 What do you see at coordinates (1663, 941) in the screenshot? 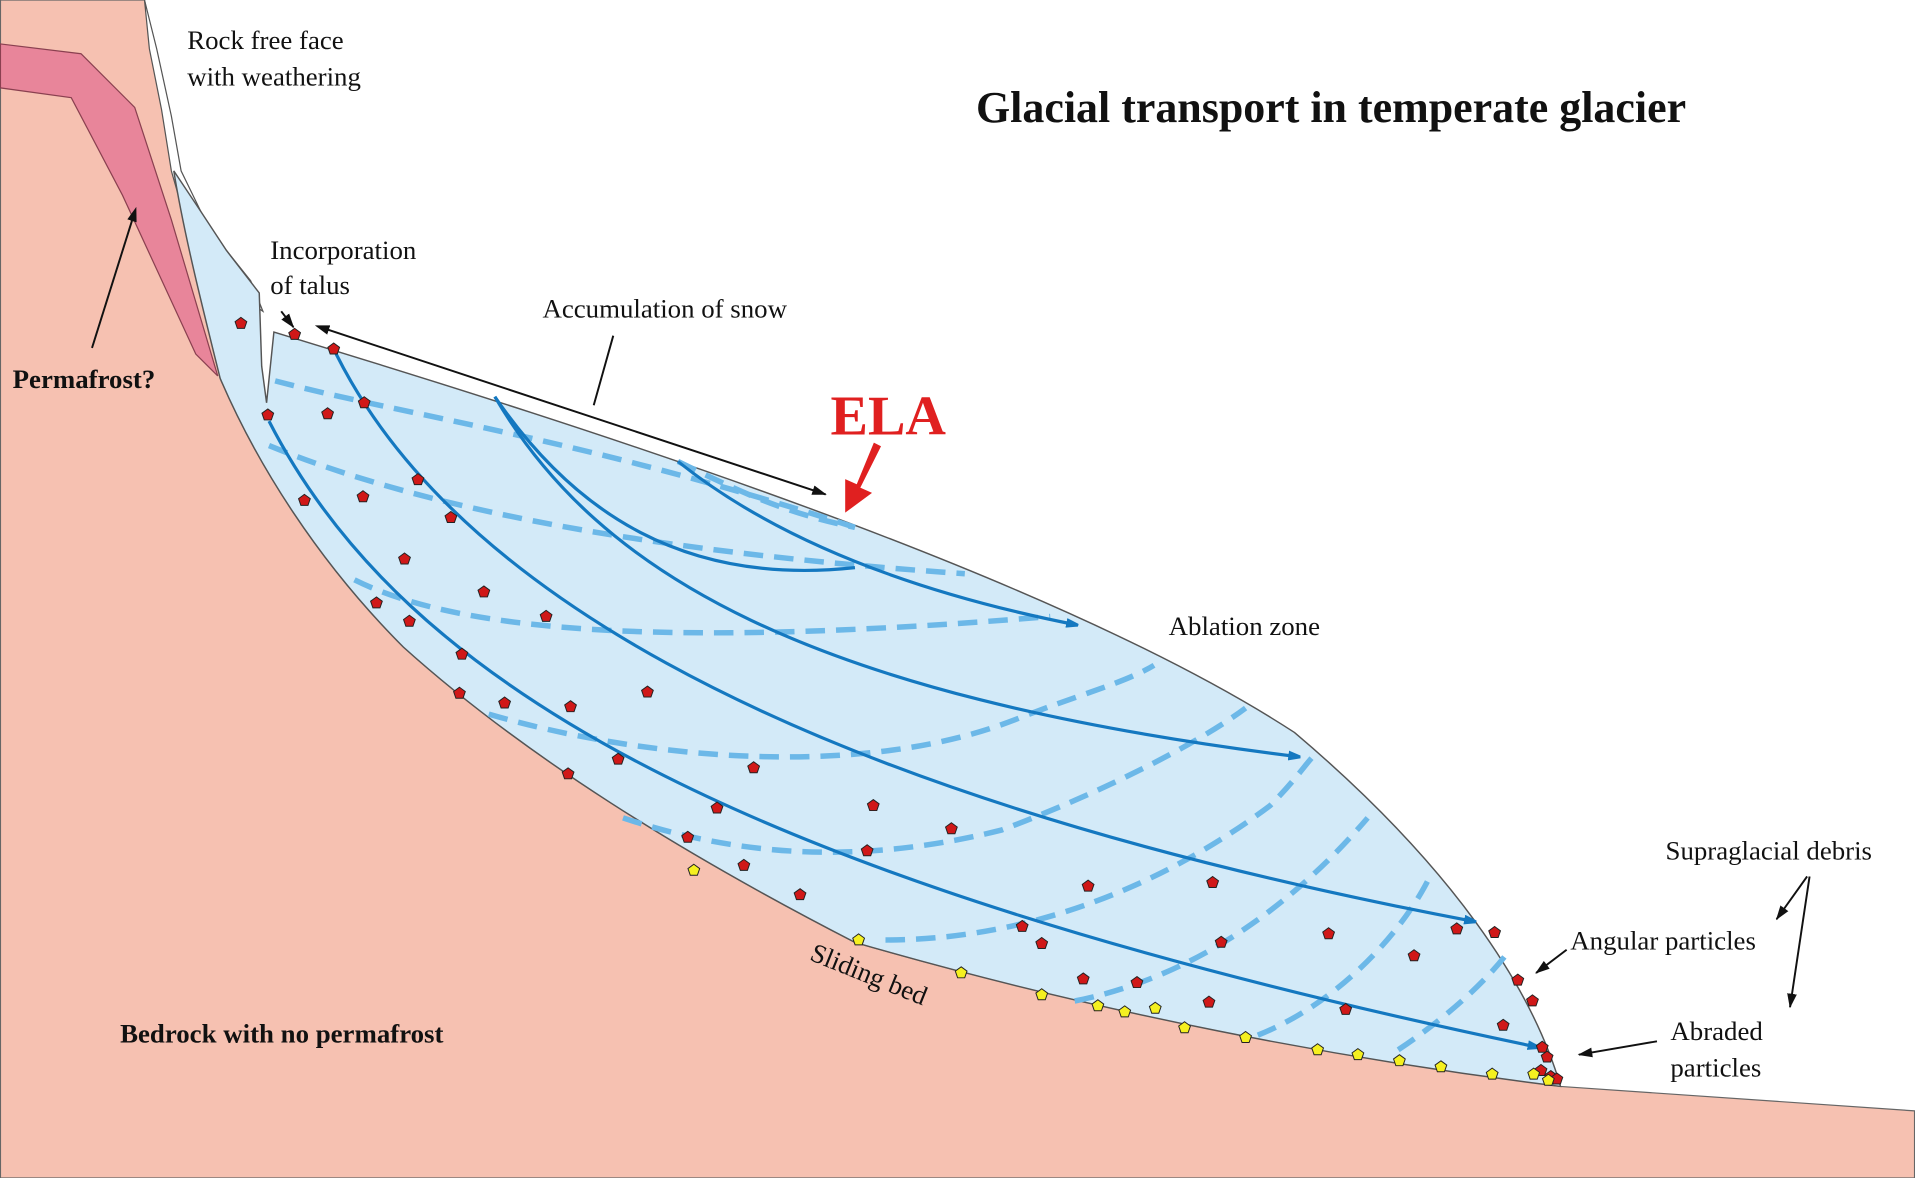
I see `label: Angular particles` at bounding box center [1663, 941].